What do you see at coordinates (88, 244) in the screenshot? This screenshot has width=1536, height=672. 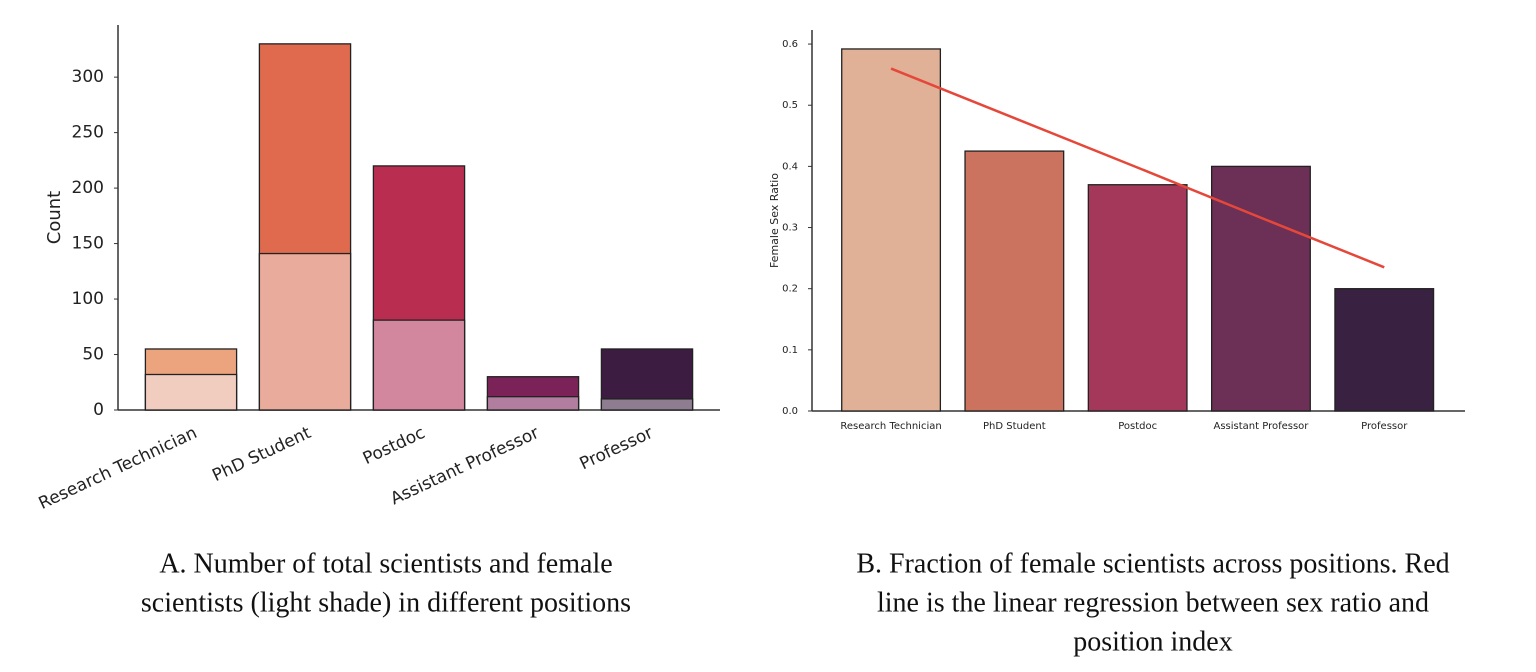 I see `y-tick-label: 150` at bounding box center [88, 244].